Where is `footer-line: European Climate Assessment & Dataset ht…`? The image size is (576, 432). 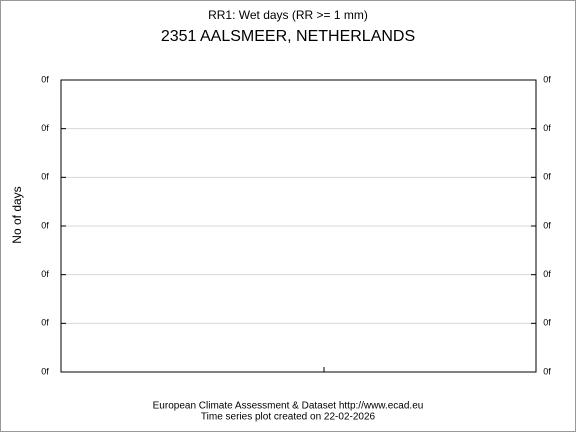
footer-line: European Climate Assessment & Dataset ht… is located at coordinates (288, 406).